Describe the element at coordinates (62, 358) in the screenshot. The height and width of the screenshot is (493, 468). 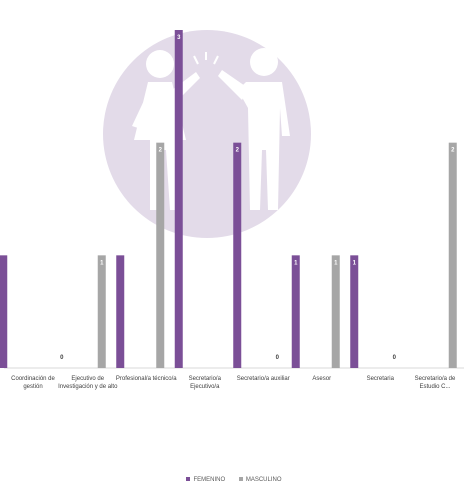
I see `data-label-femenino-1: 0` at that location.